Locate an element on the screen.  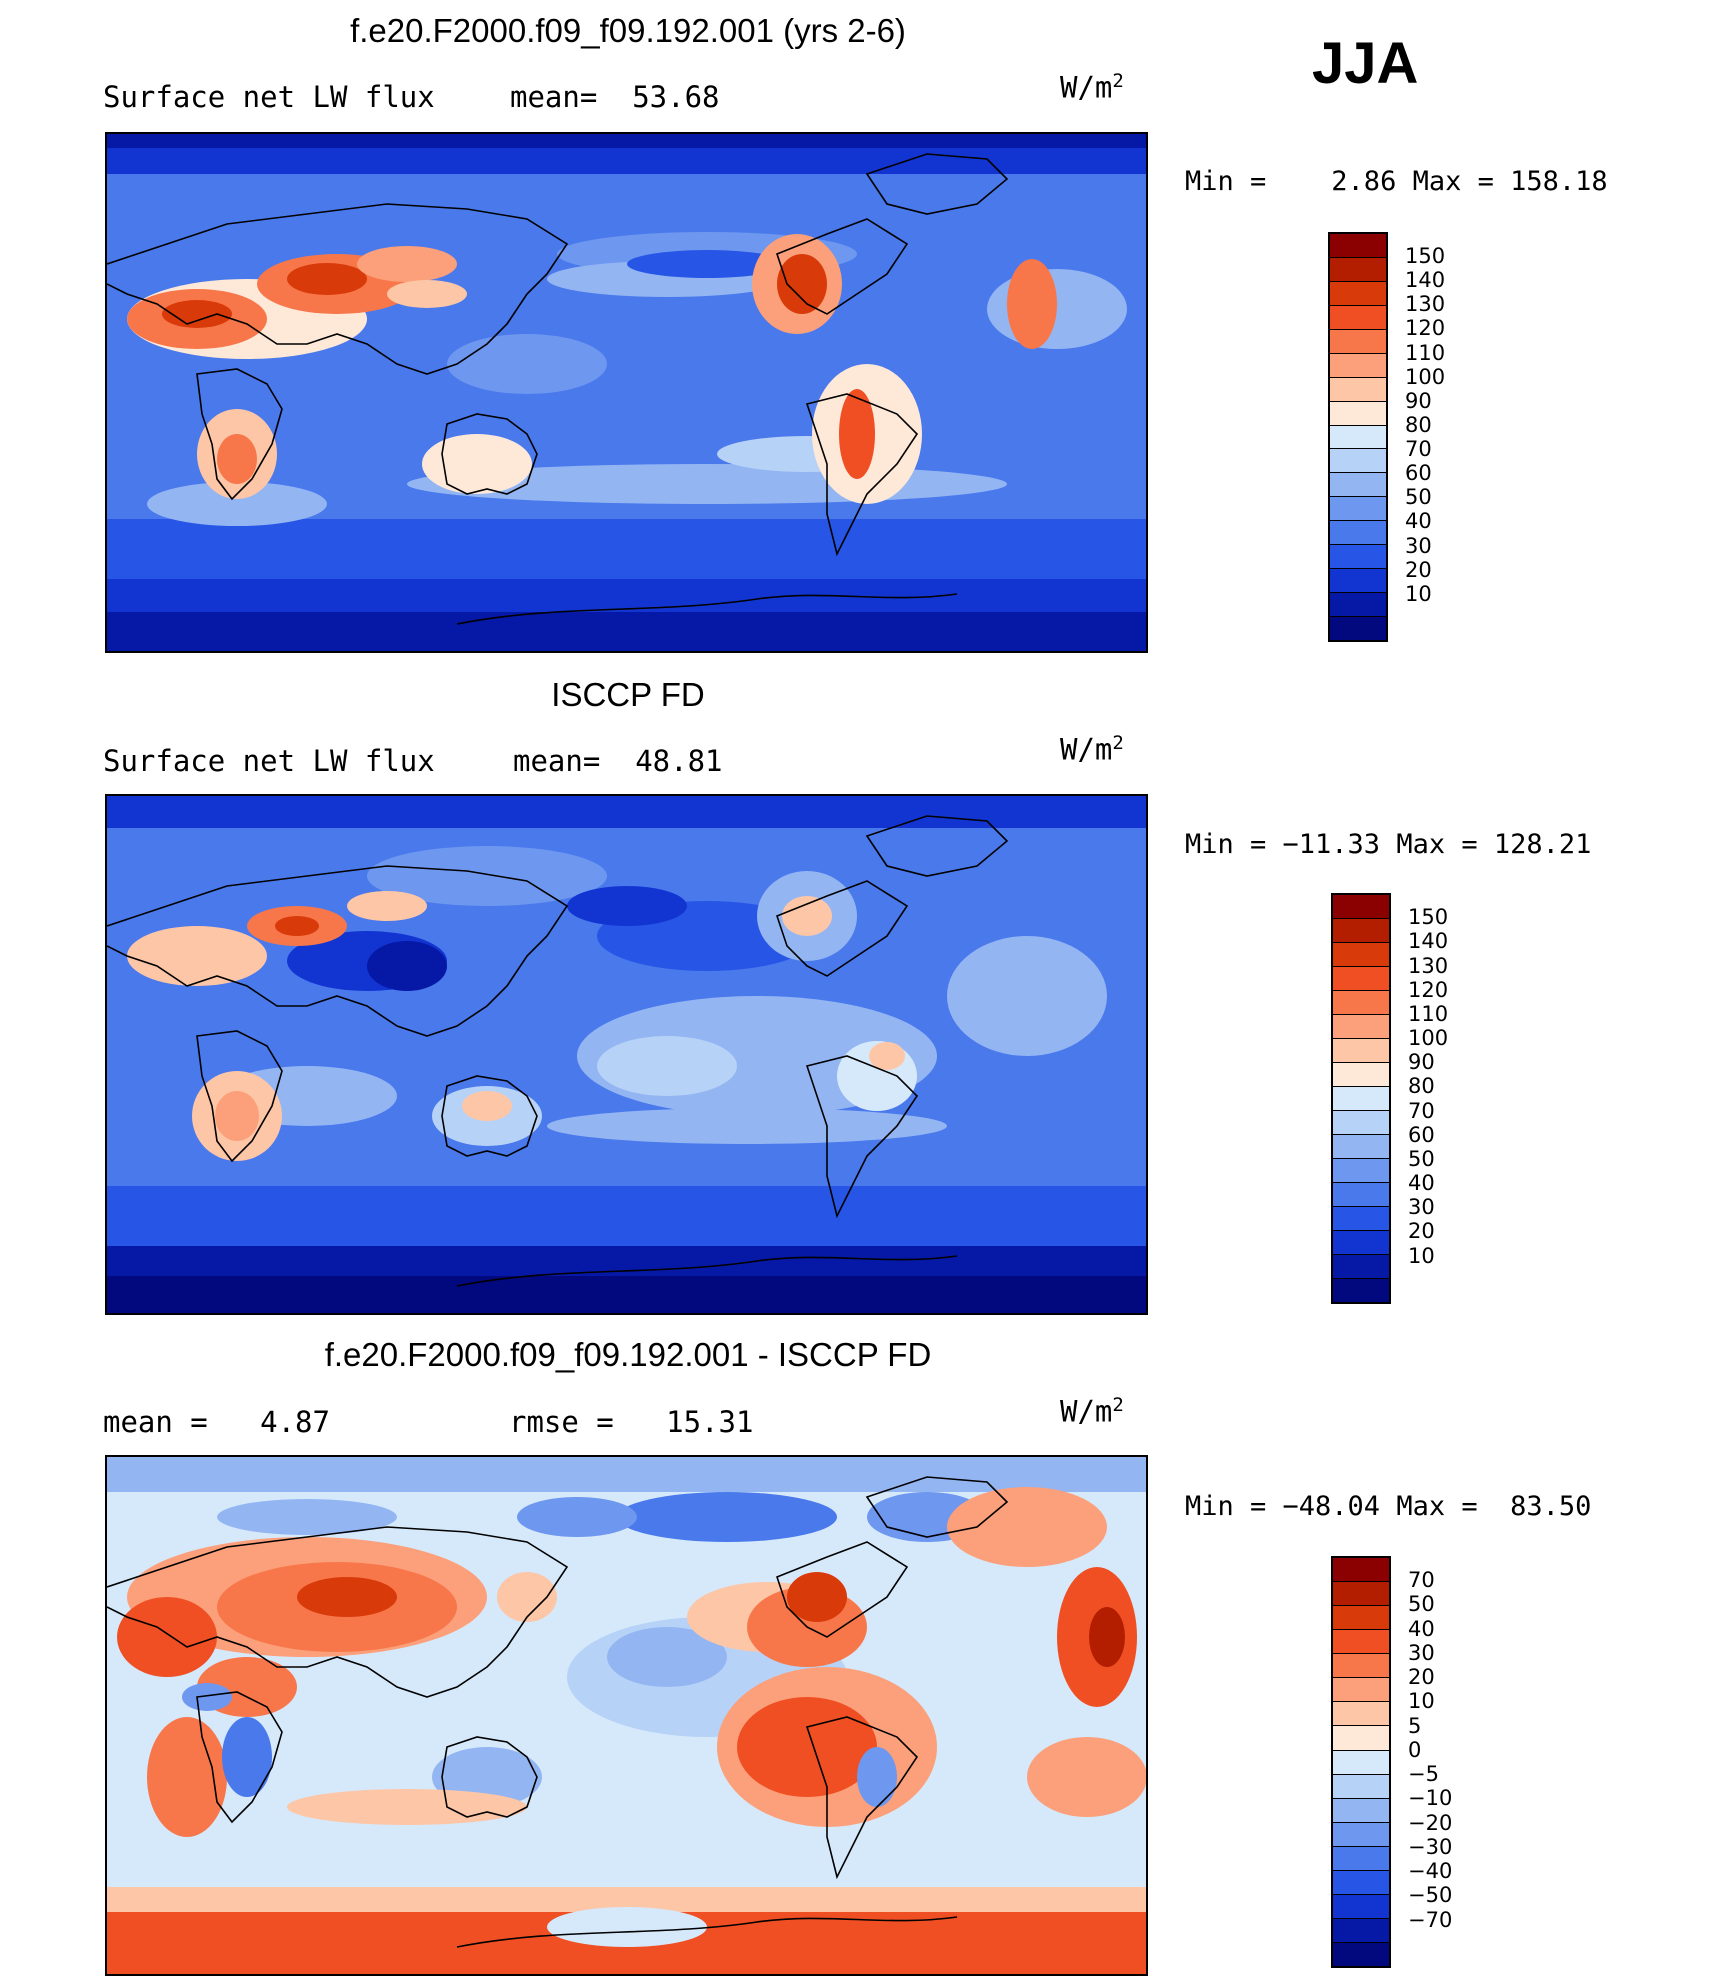
panel-1-units-base: W/m is located at coordinates (1086, 87).